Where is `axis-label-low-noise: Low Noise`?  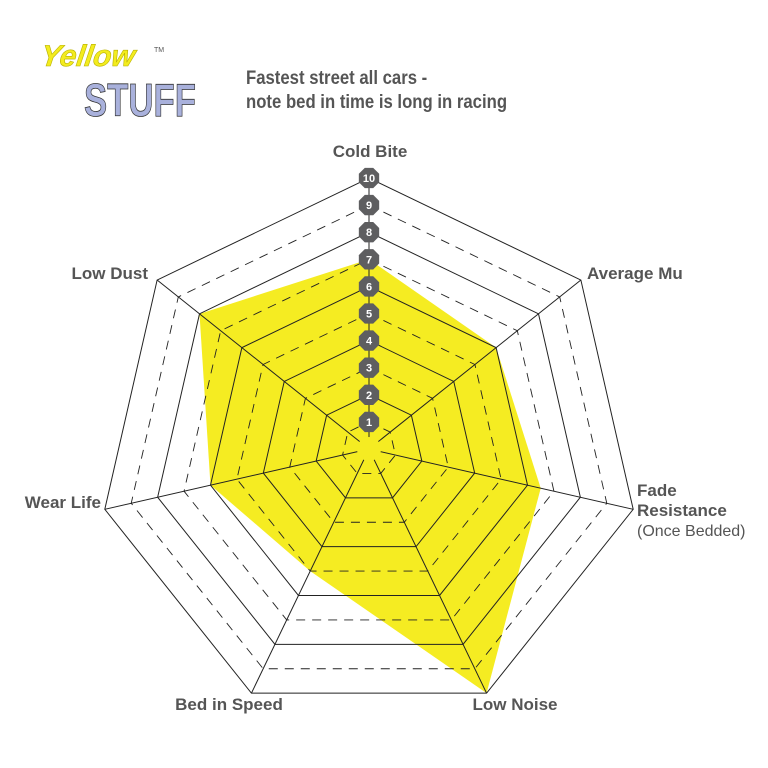 axis-label-low-noise: Low Noise is located at coordinates (514, 704).